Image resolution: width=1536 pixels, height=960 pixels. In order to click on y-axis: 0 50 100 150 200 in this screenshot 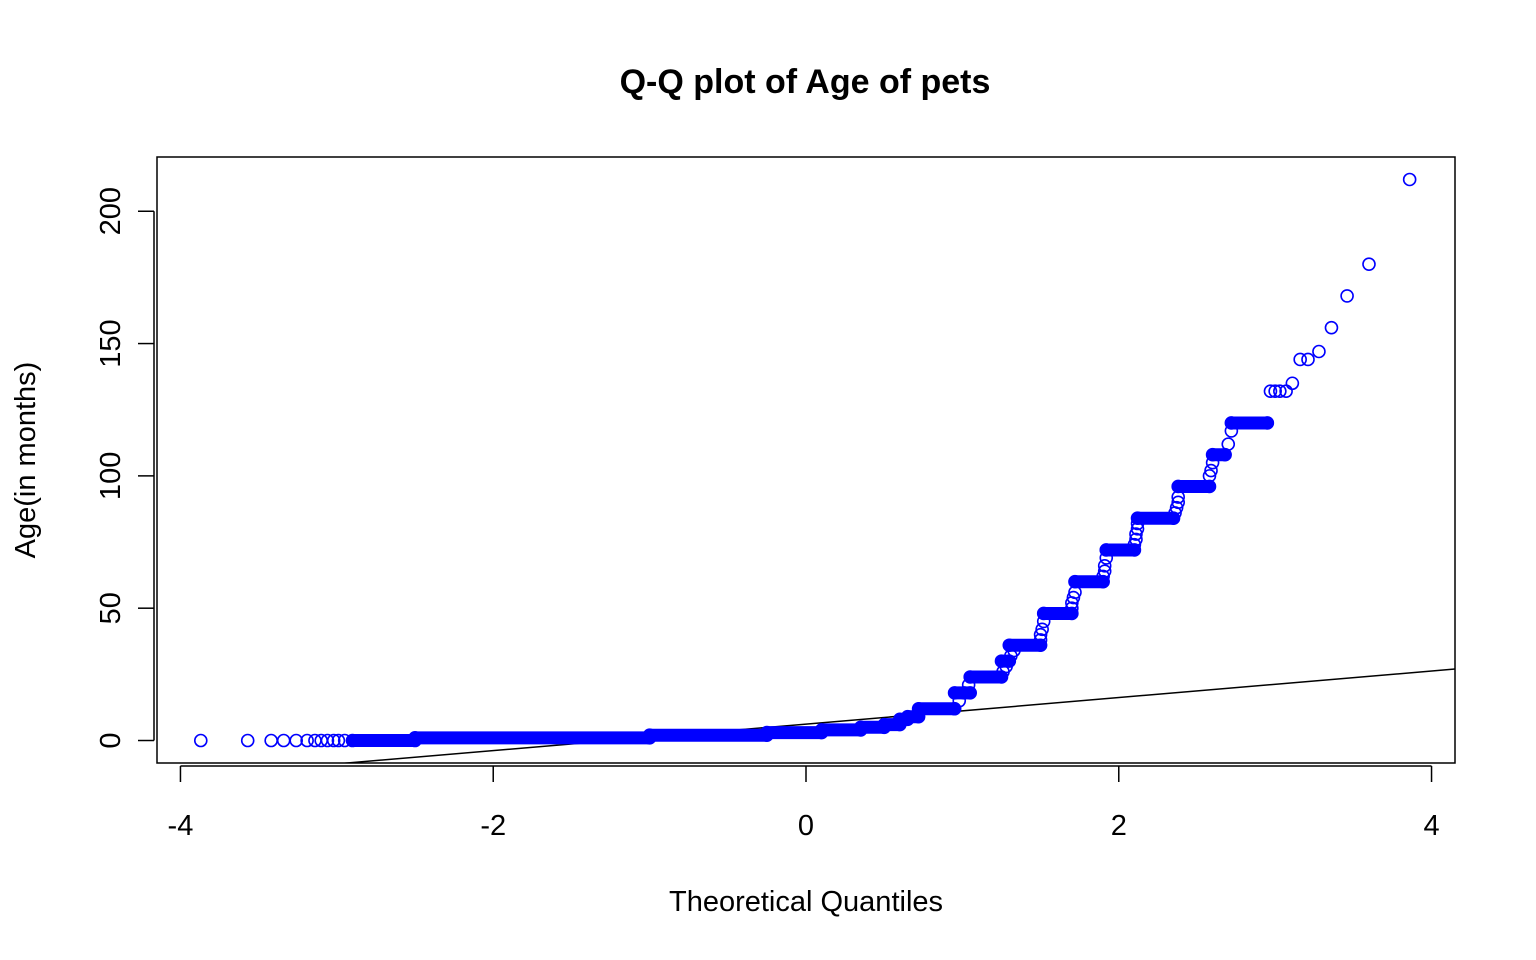, I will do `click(125, 468)`.